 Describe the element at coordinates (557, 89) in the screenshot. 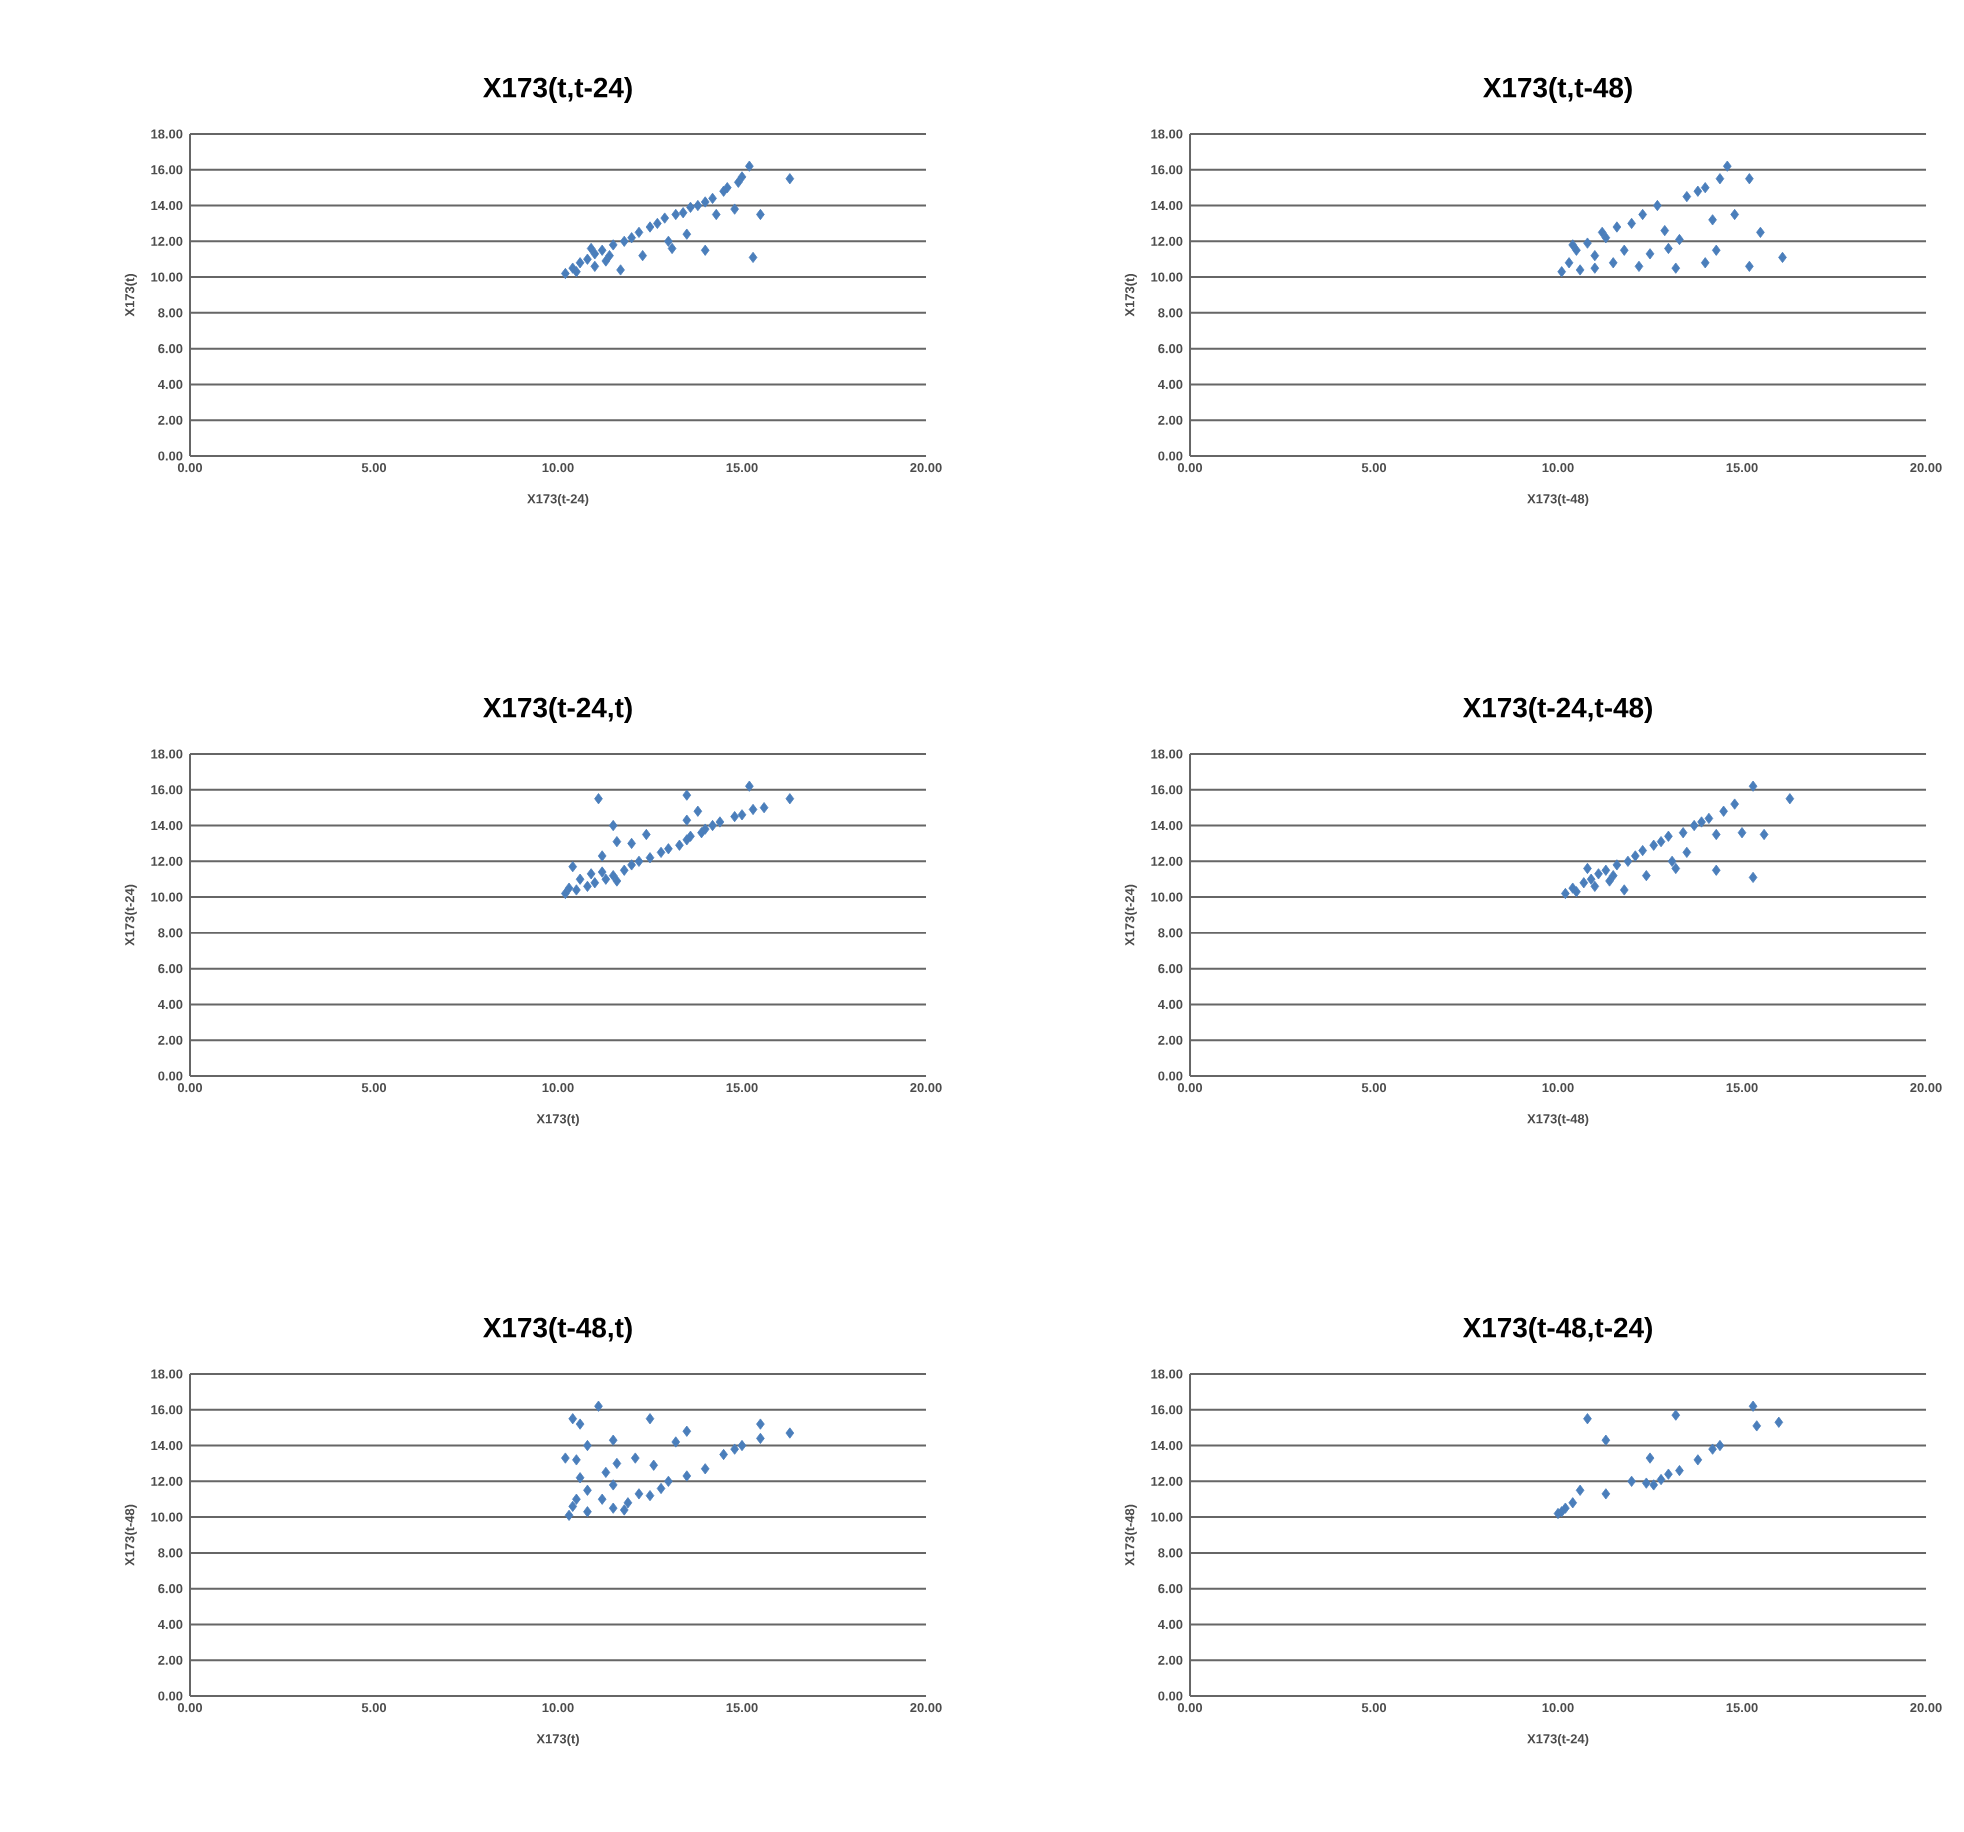

I see `chart-title: X173(t,t-24)` at that location.